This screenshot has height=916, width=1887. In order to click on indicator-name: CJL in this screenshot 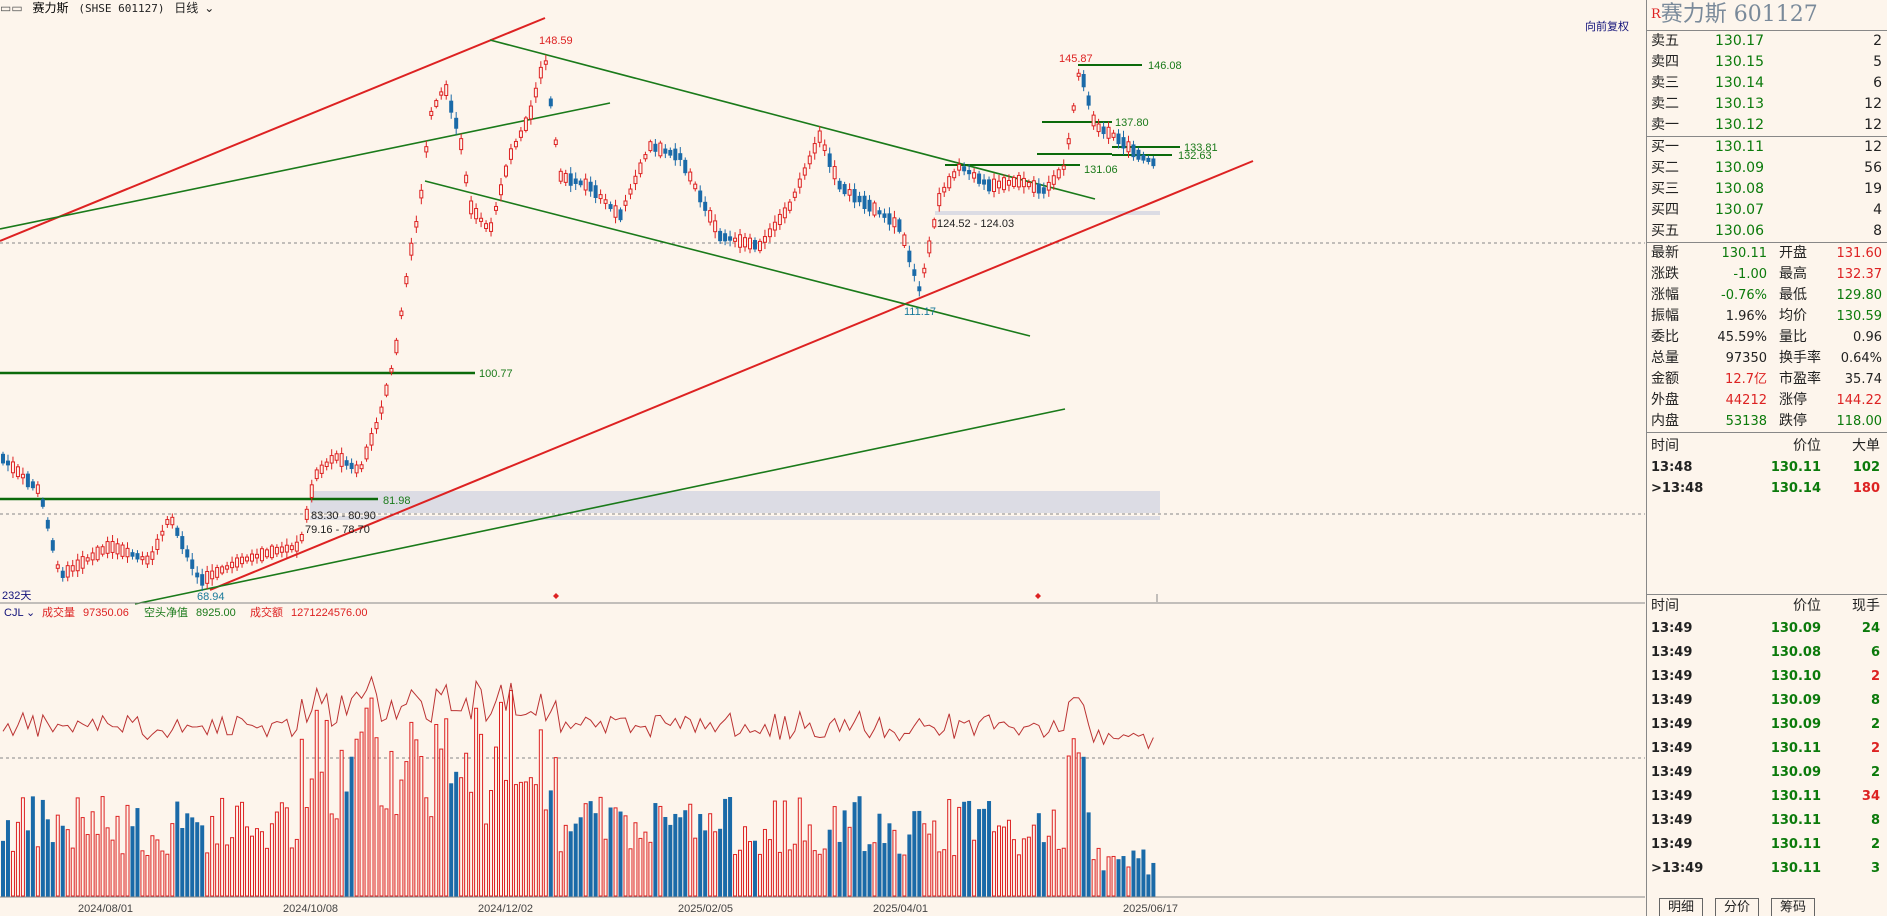, I will do `click(14, 613)`.